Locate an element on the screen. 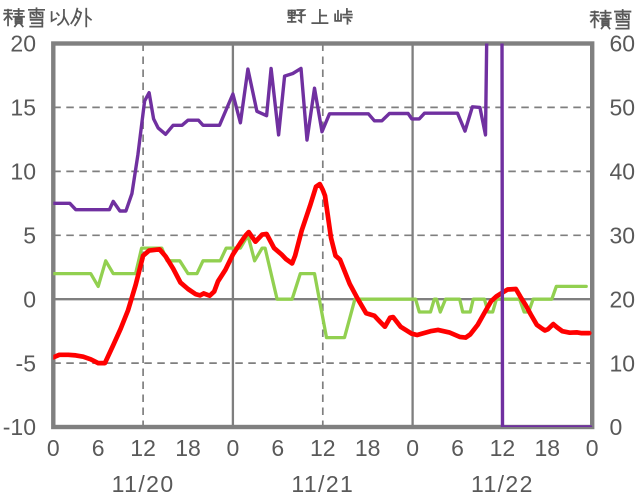  svg-text: -10 is located at coordinates (19, 427).